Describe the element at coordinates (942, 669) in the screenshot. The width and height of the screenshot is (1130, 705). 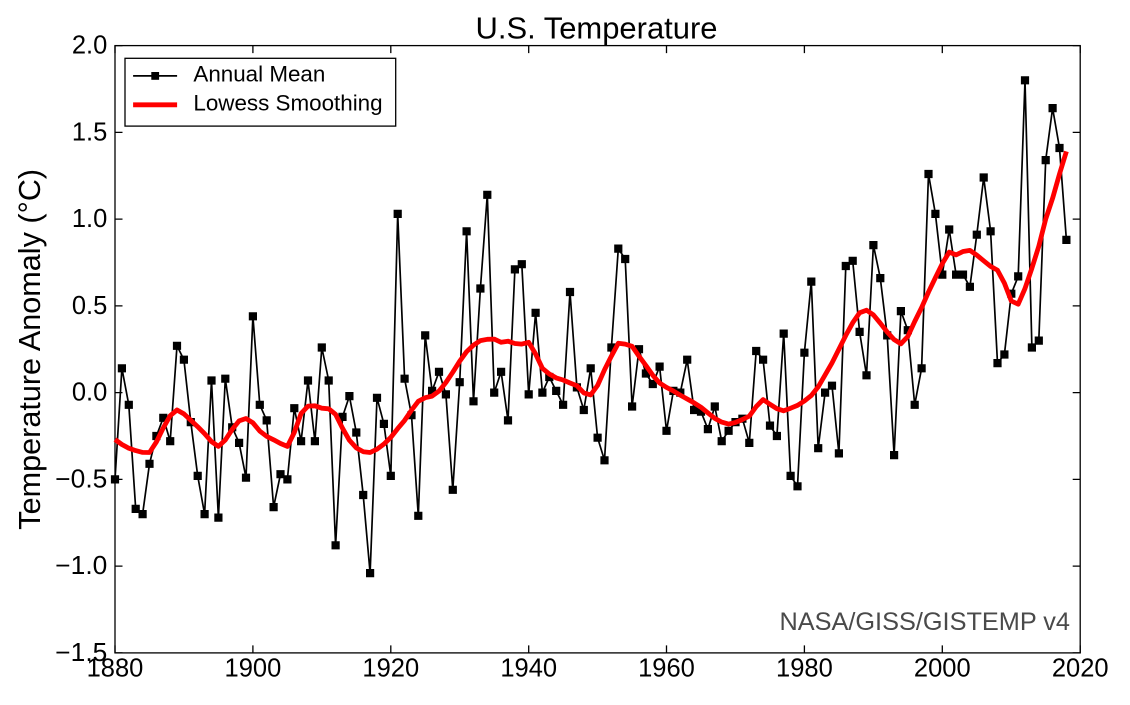
I see `svg-text: 2000` at that location.